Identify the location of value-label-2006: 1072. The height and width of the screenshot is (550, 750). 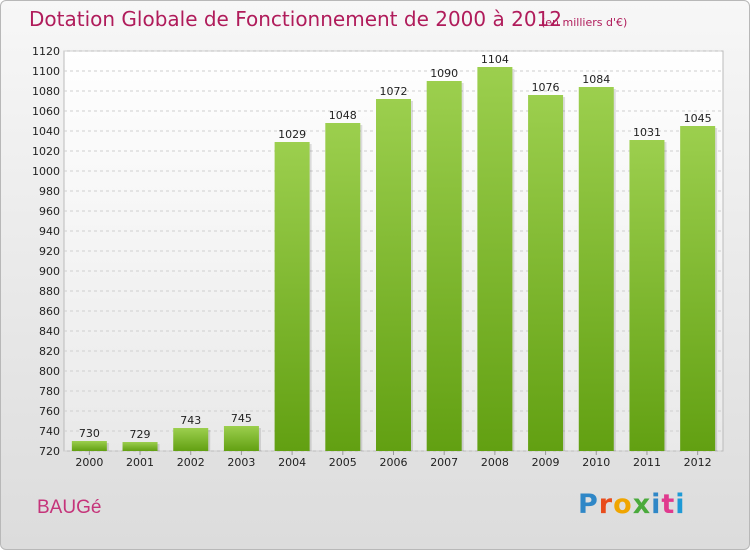
(394, 91).